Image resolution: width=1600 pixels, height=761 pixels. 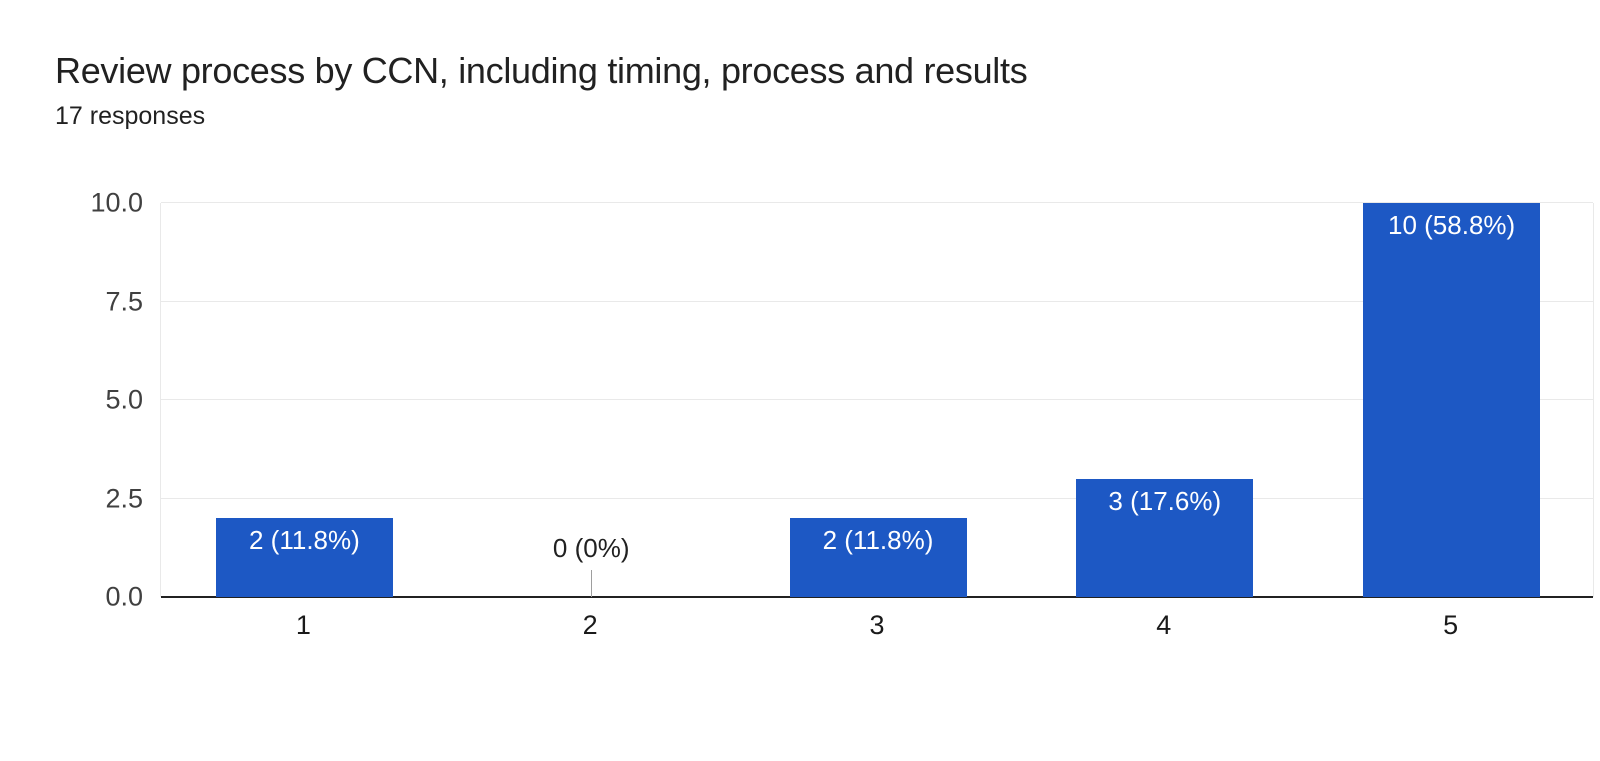 What do you see at coordinates (124, 301) in the screenshot?
I see `y-axis-label: 7.5` at bounding box center [124, 301].